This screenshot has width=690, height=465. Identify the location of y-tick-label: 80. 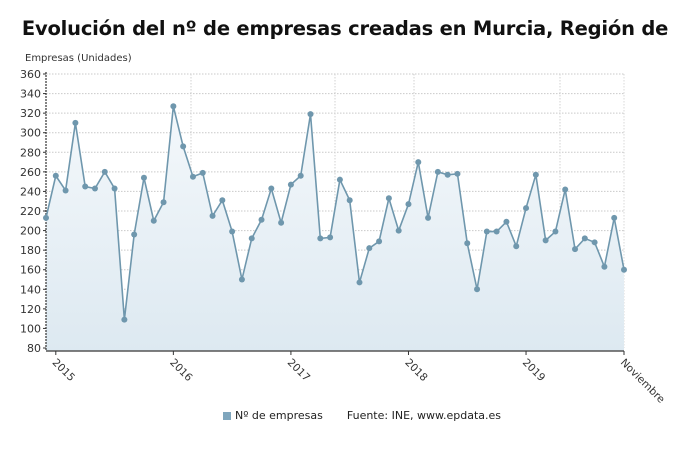
(34, 348).